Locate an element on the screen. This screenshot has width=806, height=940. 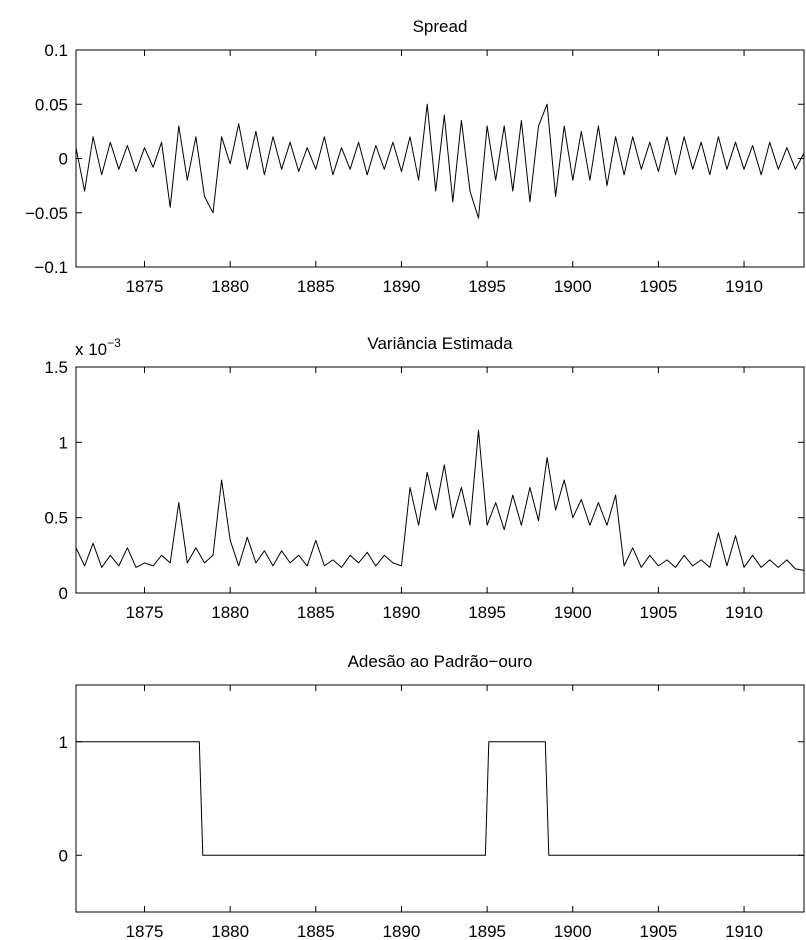
gold-standard-series-line is located at coordinates (440, 798).